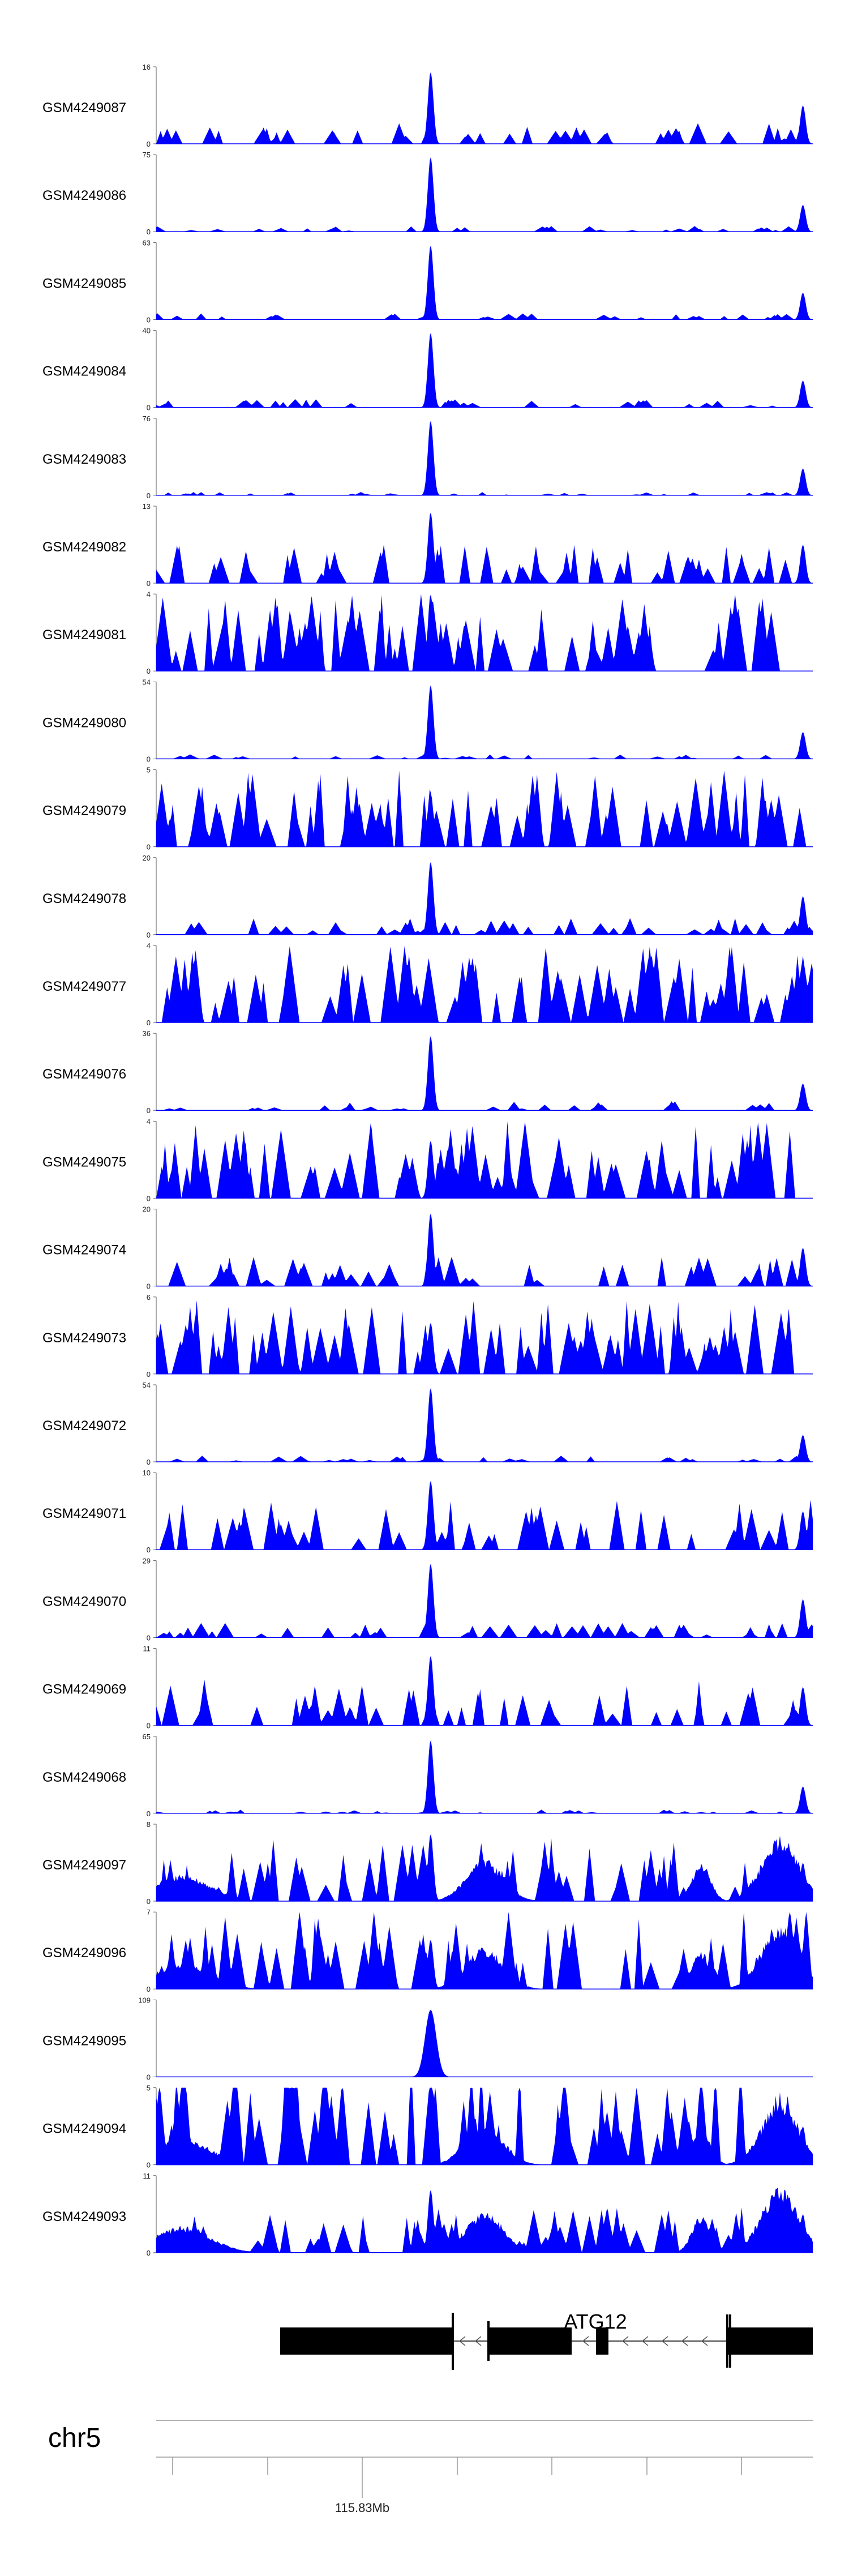  Describe the element at coordinates (74, 2438) in the screenshot. I see `chromosome-label: chr5` at that location.